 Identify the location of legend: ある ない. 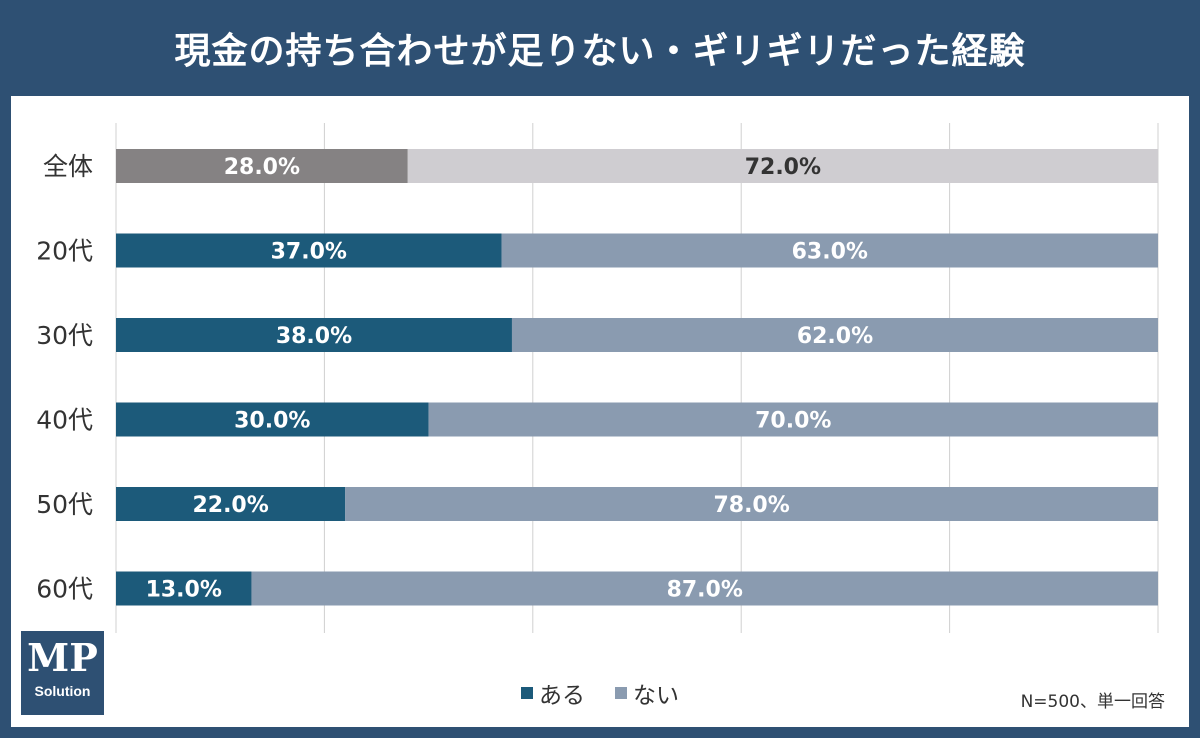
(600, 693).